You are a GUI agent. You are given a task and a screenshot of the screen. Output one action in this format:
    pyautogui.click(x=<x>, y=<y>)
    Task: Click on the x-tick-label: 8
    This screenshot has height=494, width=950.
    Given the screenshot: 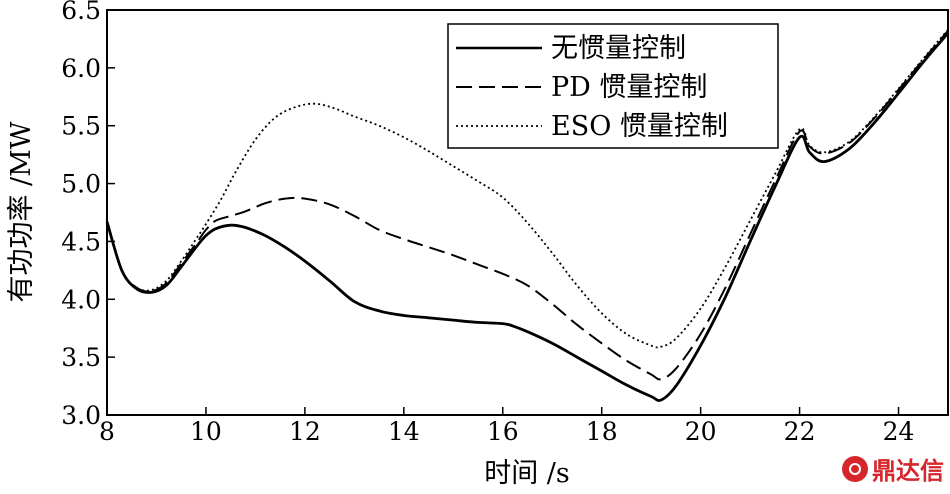 What is the action you would take?
    pyautogui.click(x=107, y=431)
    